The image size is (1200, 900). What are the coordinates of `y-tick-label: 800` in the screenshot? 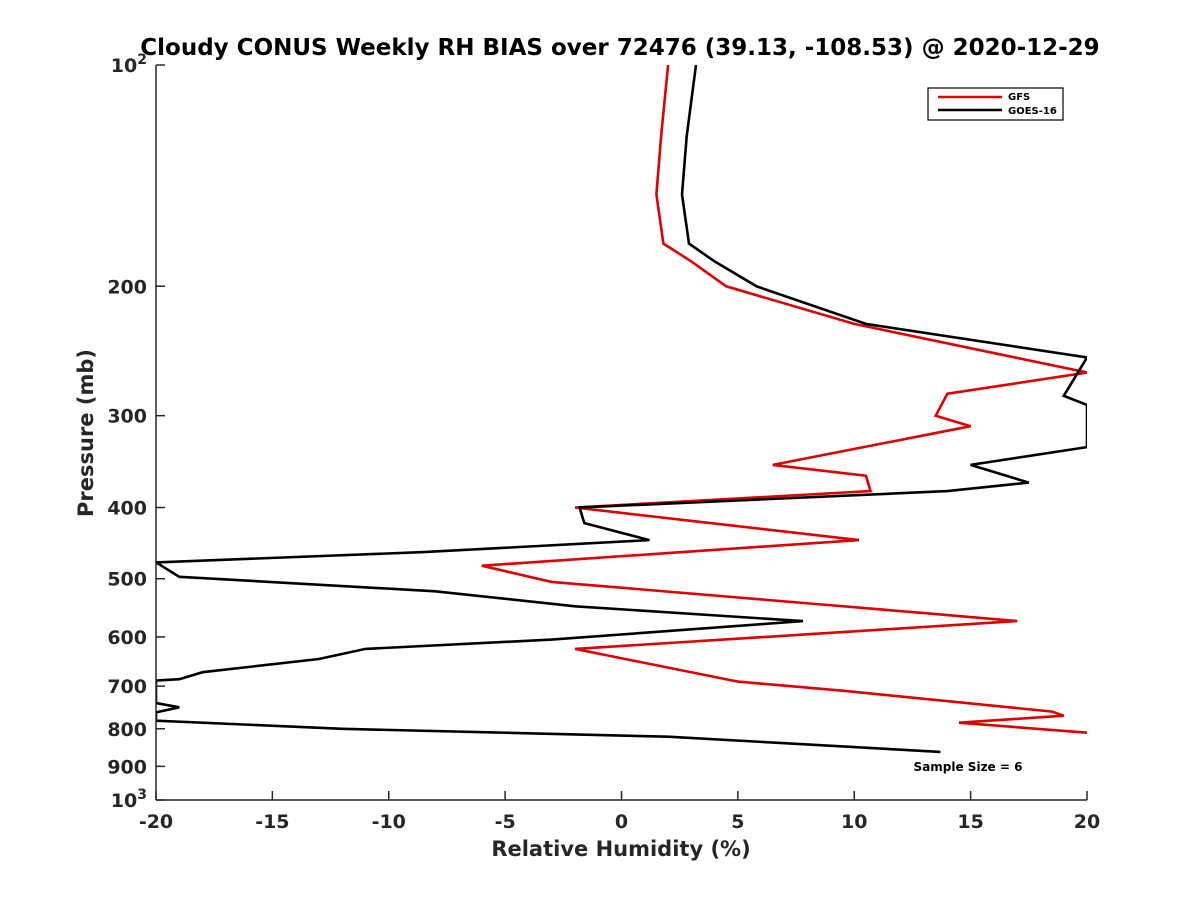 It's located at (127, 730).